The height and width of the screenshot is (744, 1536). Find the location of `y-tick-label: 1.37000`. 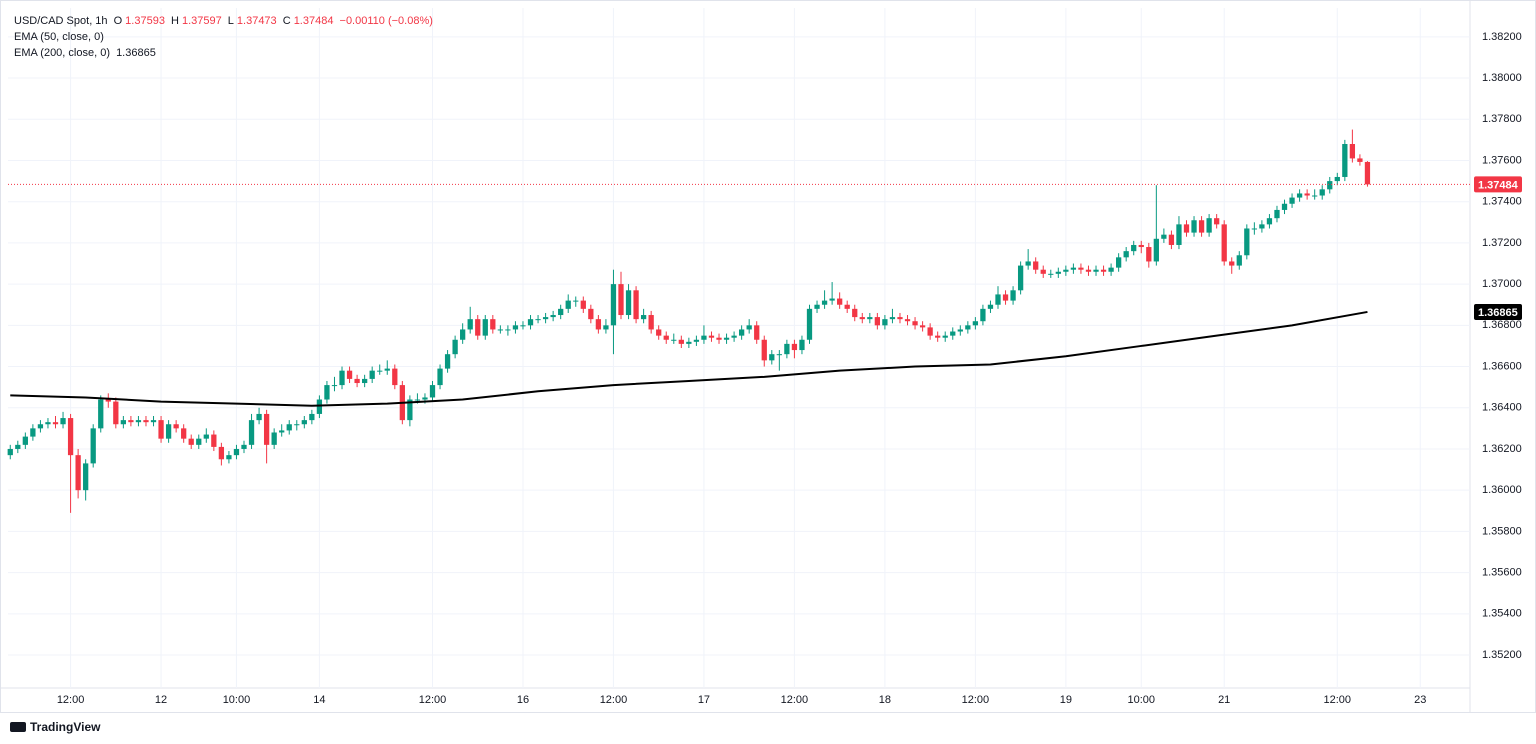

y-tick-label: 1.37000 is located at coordinates (1502, 284).